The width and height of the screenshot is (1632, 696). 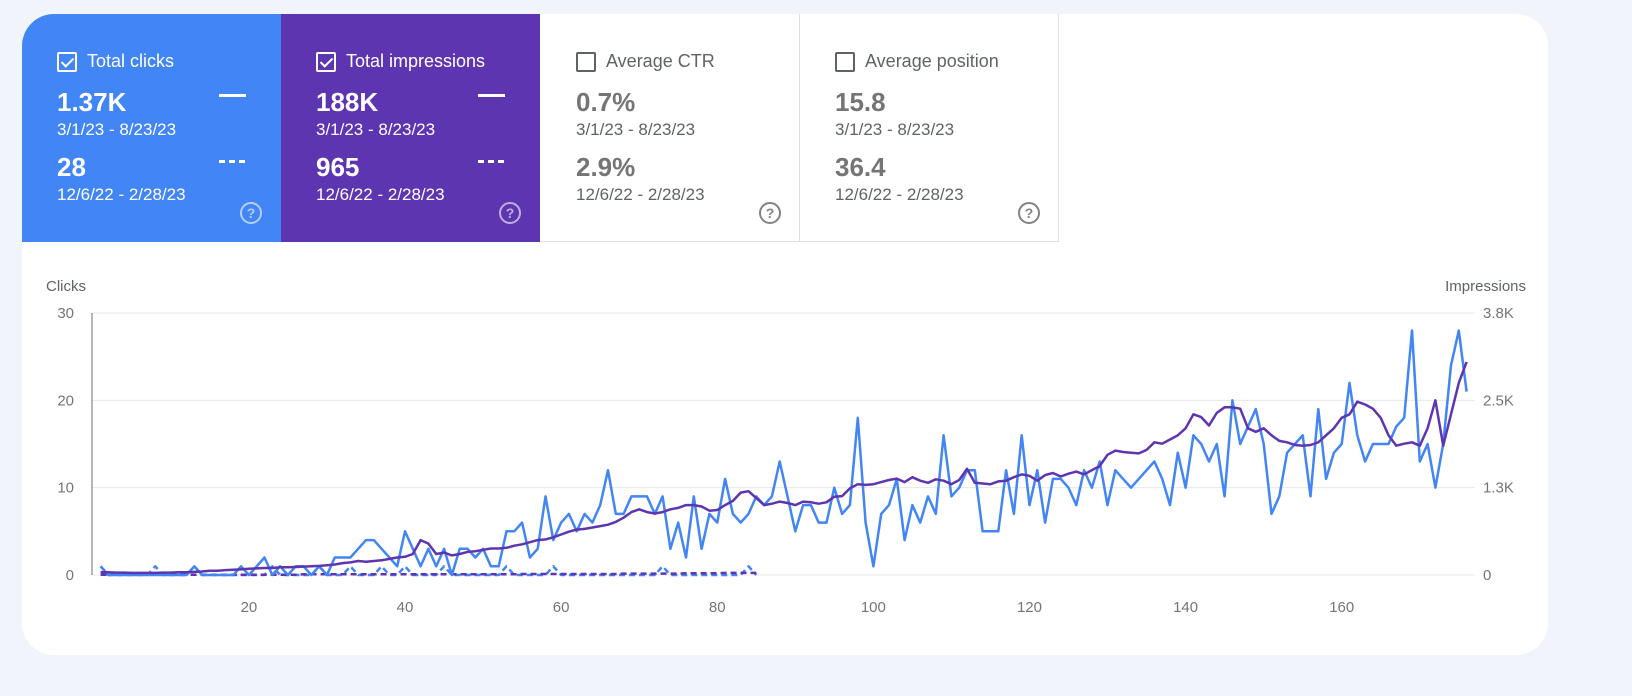 What do you see at coordinates (405, 607) in the screenshot?
I see `x-tick-label: 40` at bounding box center [405, 607].